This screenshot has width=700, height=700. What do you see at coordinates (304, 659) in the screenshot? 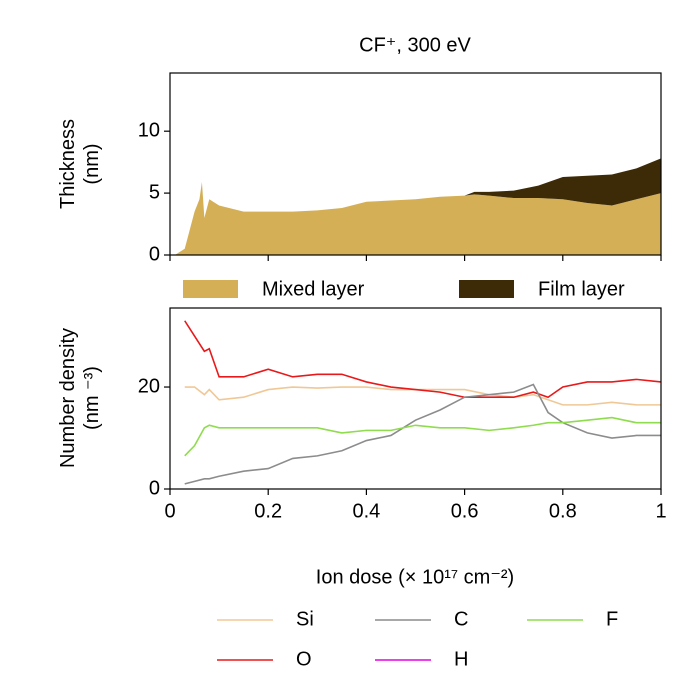
I see `legend-label: O` at bounding box center [304, 659].